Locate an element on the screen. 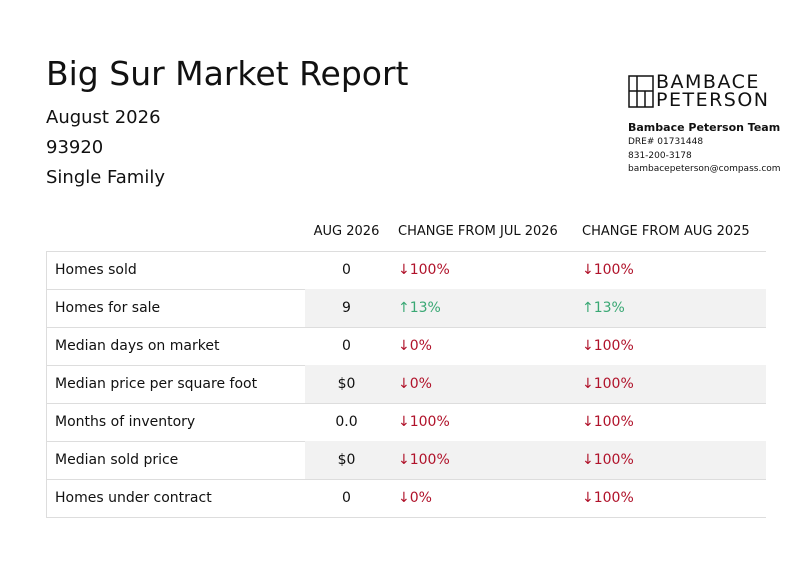 This screenshot has height=562, width=812. email: bambacepeterson@compass.com is located at coordinates (704, 169).